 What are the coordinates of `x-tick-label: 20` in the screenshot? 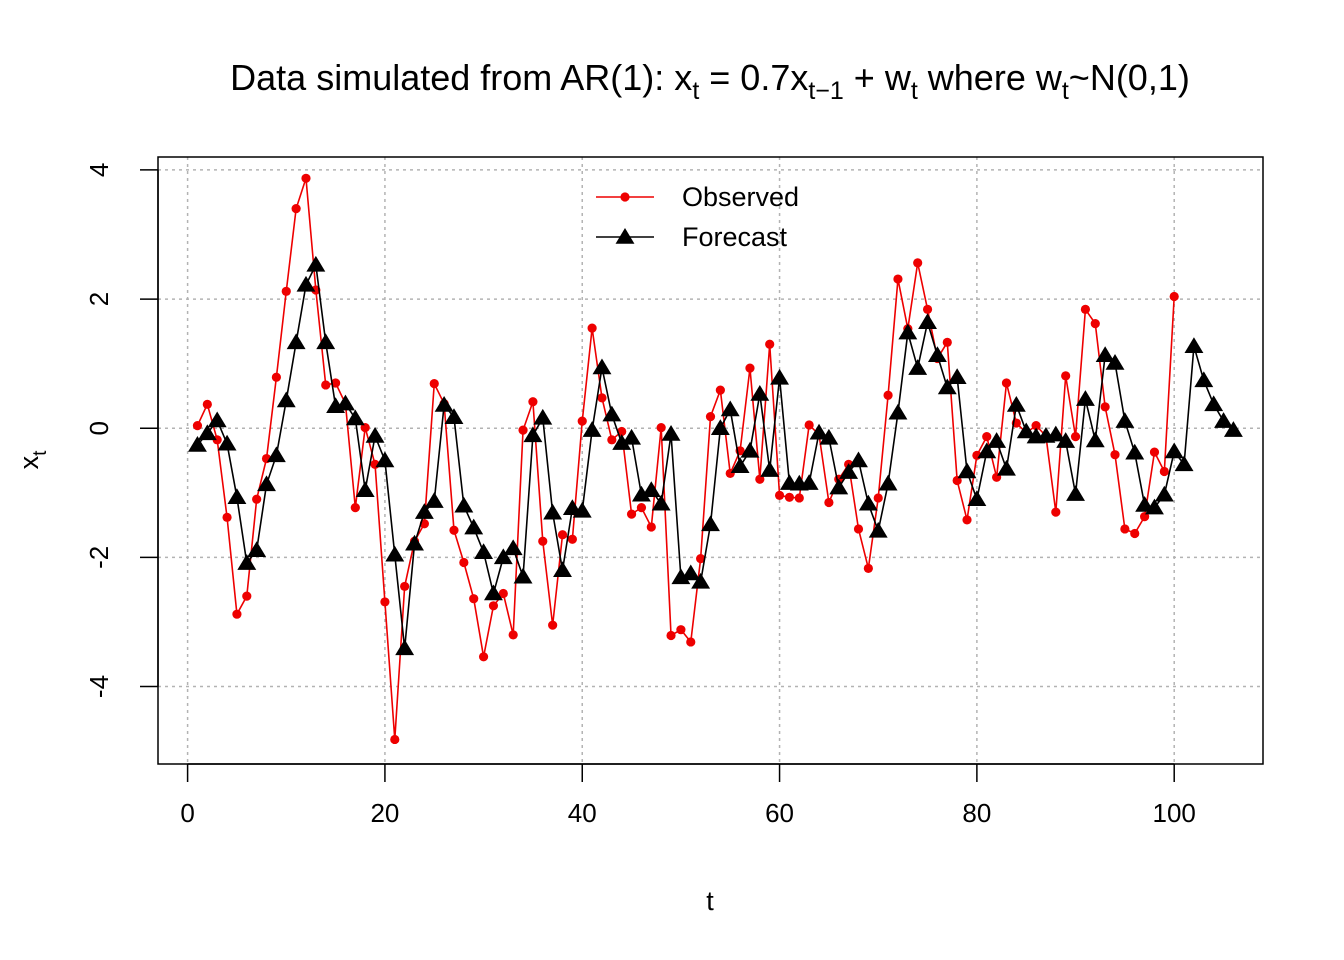 It's located at (384, 813).